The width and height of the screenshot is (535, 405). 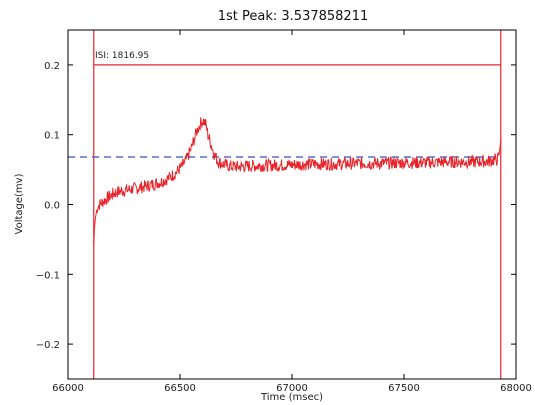 What do you see at coordinates (48, 275) in the screenshot?
I see `y-tick-label: −0.1` at bounding box center [48, 275].